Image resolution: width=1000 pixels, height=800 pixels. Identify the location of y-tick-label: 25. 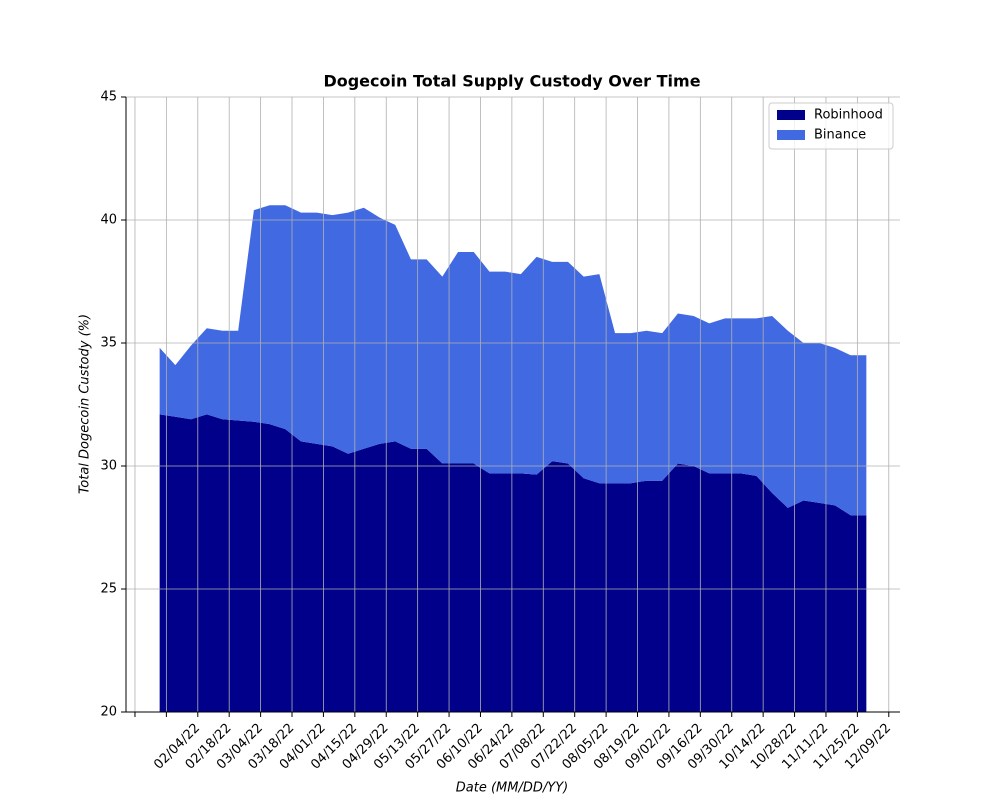
(108, 589).